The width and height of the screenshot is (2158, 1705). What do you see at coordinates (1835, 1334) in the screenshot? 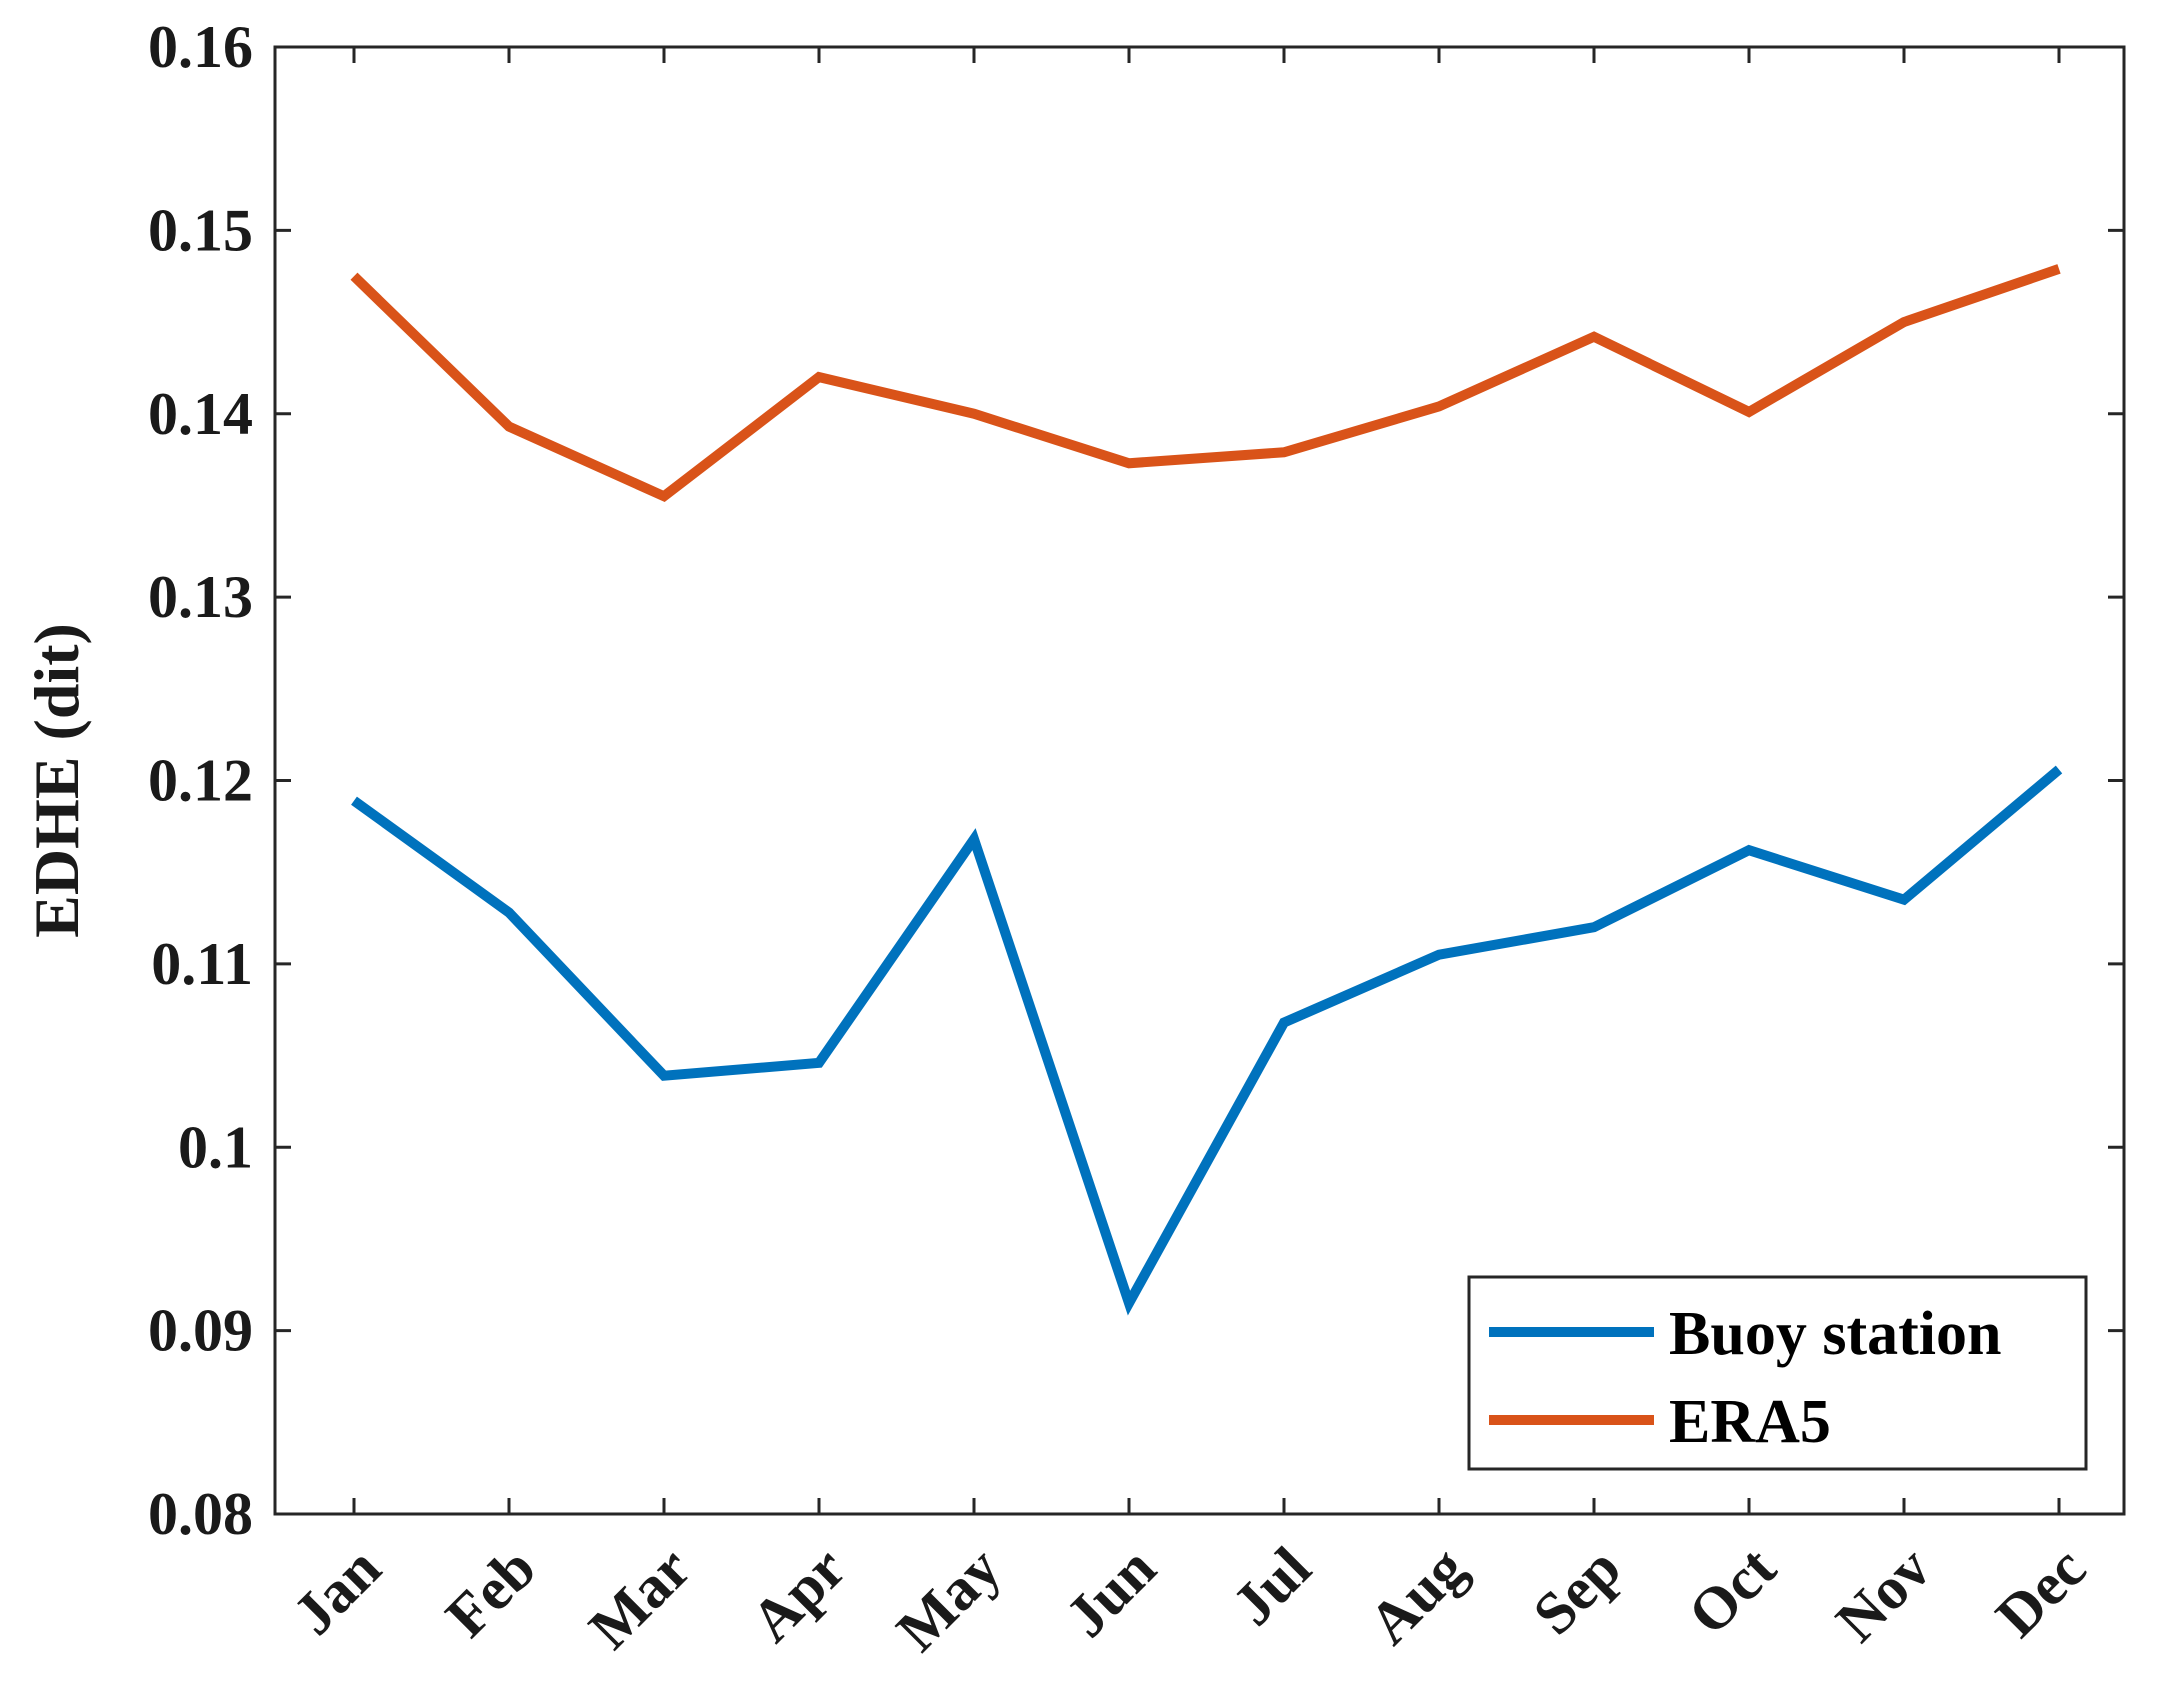
I see `legend-label-0: Buoy station` at bounding box center [1835, 1334].